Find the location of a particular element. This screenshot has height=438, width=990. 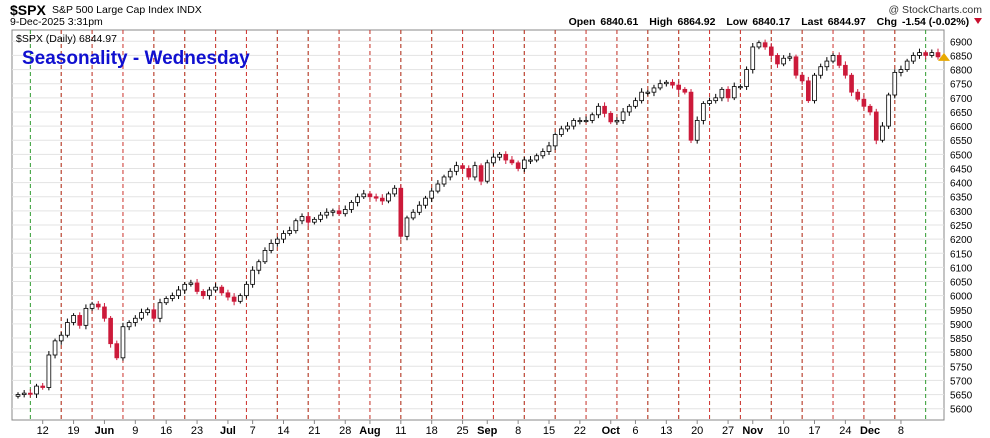

series-legend: $SPX (Daily) 6844.97 is located at coordinates (66, 39).